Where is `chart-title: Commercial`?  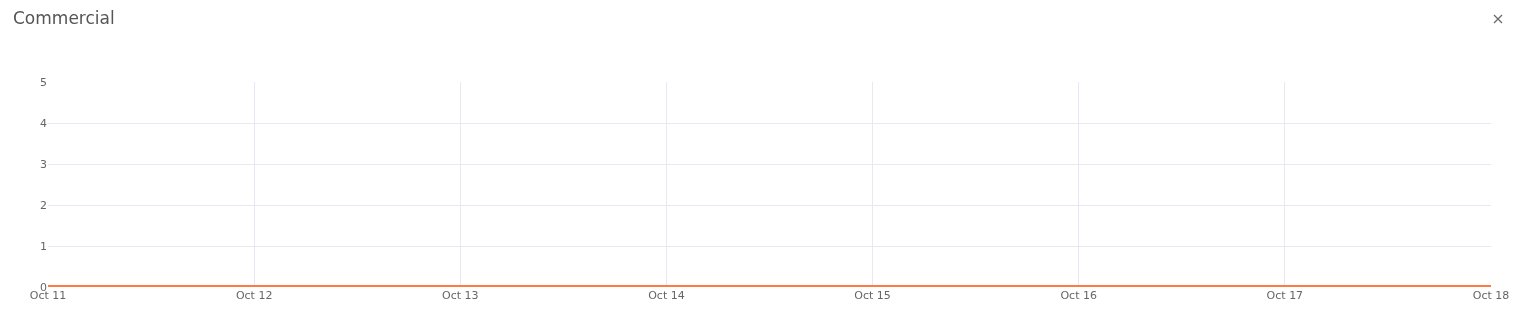 chart-title: Commercial is located at coordinates (64, 17).